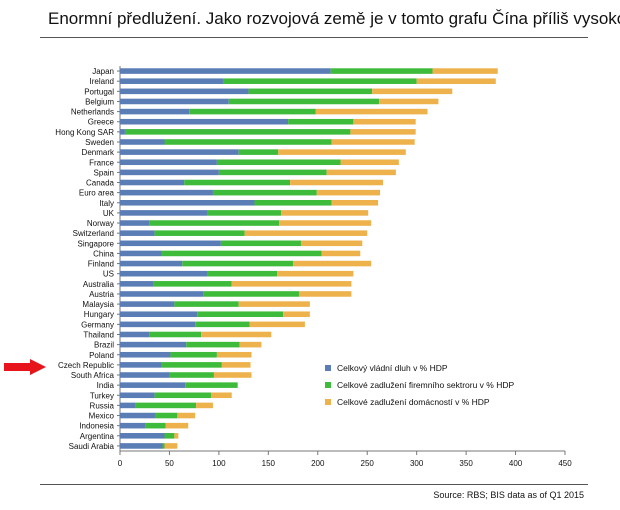 This screenshot has width=620, height=510. Describe the element at coordinates (93, 233) in the screenshot. I see `category-label: Switzerland` at that location.